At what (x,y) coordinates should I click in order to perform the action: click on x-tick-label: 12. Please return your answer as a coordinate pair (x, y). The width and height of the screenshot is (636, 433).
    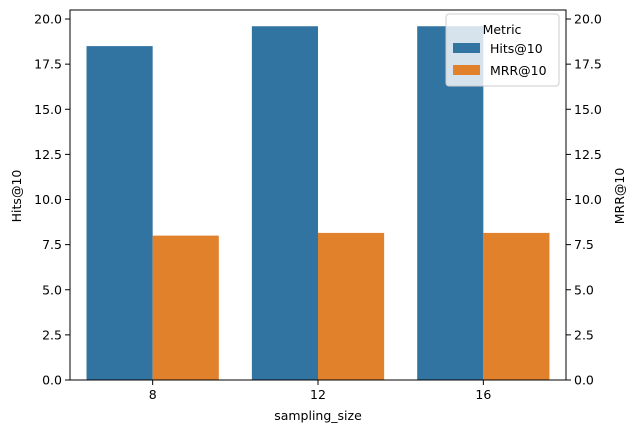
    Looking at the image, I should click on (318, 394).